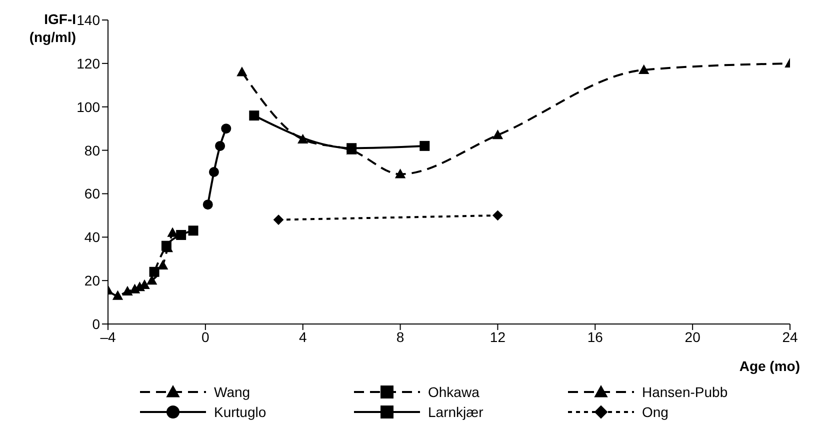  What do you see at coordinates (92, 237) in the screenshot?
I see `y-tick-label: 40` at bounding box center [92, 237].